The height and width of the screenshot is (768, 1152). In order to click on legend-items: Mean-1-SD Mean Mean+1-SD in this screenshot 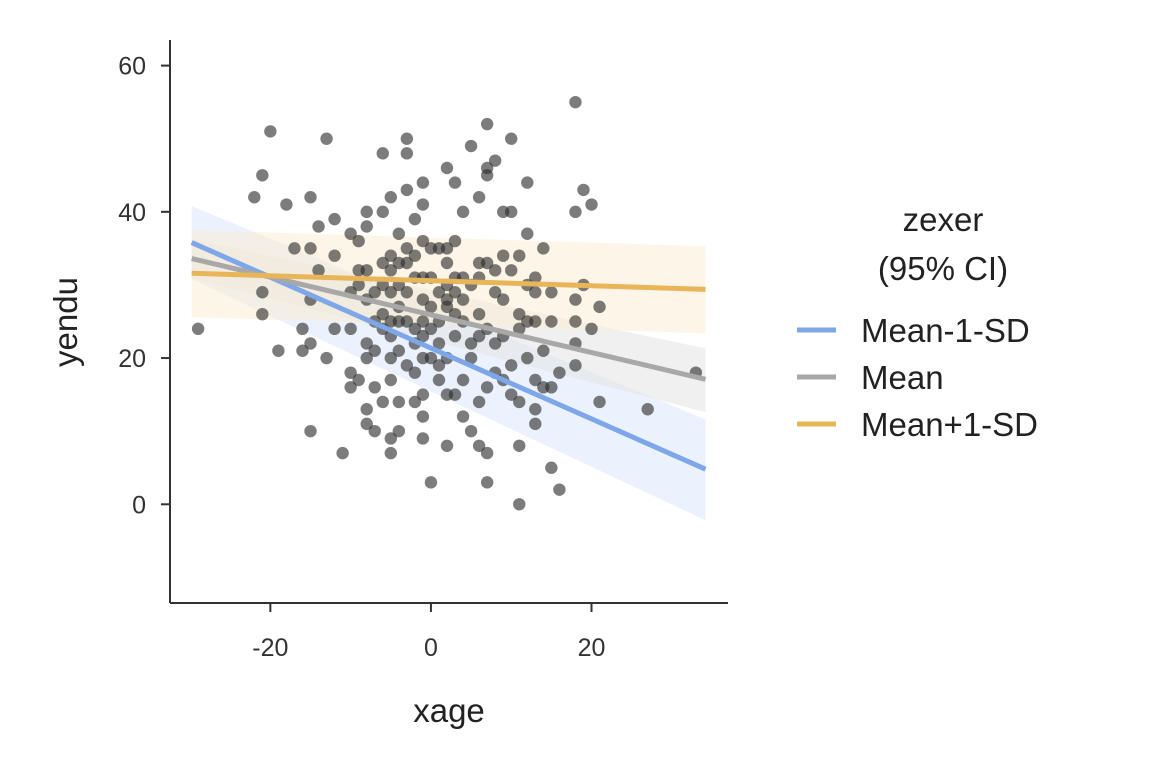, I will do `click(917, 377)`.